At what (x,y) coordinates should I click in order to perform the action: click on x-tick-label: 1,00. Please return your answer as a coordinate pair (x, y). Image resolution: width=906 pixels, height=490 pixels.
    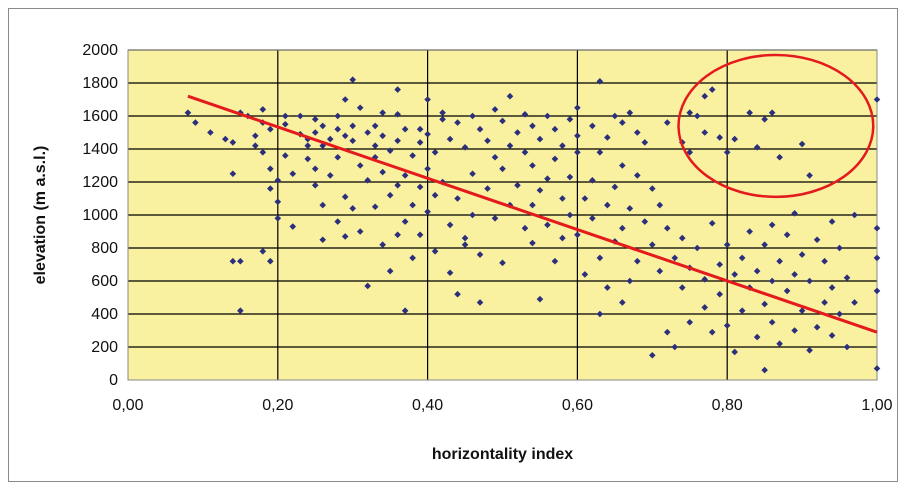
    Looking at the image, I should click on (876, 405).